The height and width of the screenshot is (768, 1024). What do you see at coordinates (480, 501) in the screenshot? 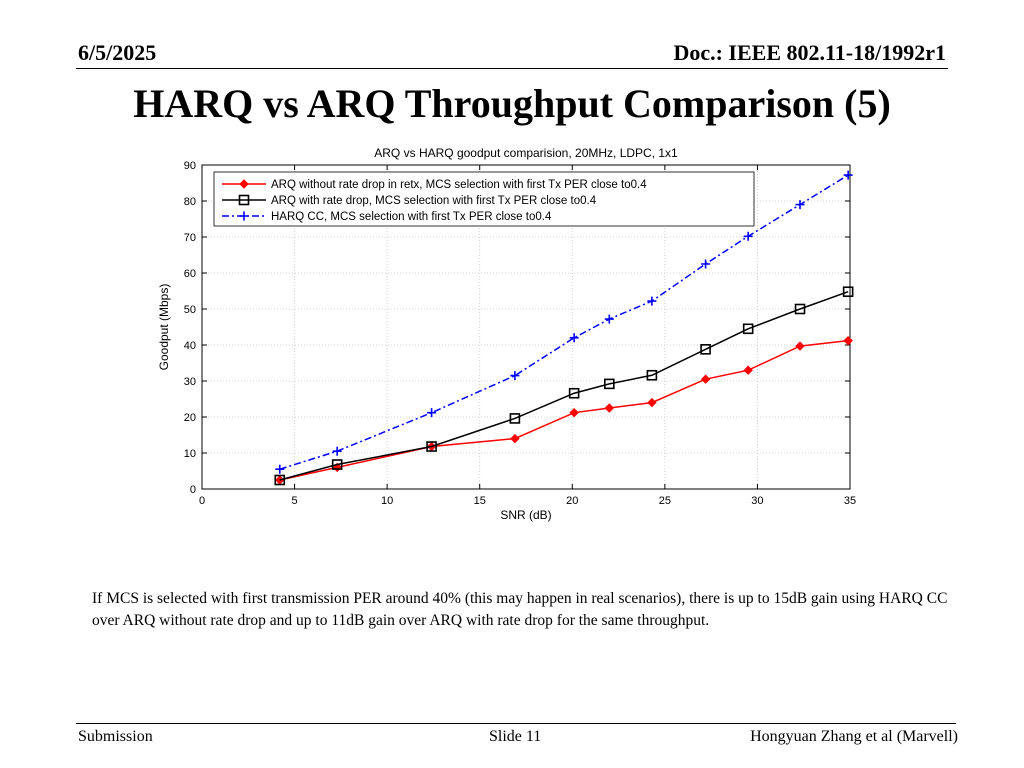
I see `x-tick-label: 15` at bounding box center [480, 501].